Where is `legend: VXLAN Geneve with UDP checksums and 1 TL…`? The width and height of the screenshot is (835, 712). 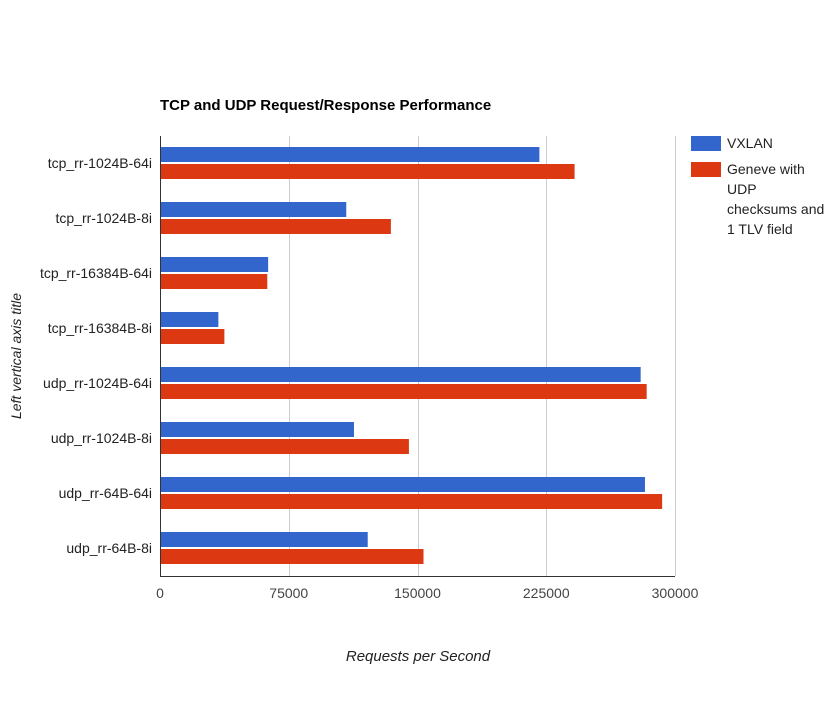
legend: VXLAN Geneve with UDP checksums and 1 TL… is located at coordinates (758, 191).